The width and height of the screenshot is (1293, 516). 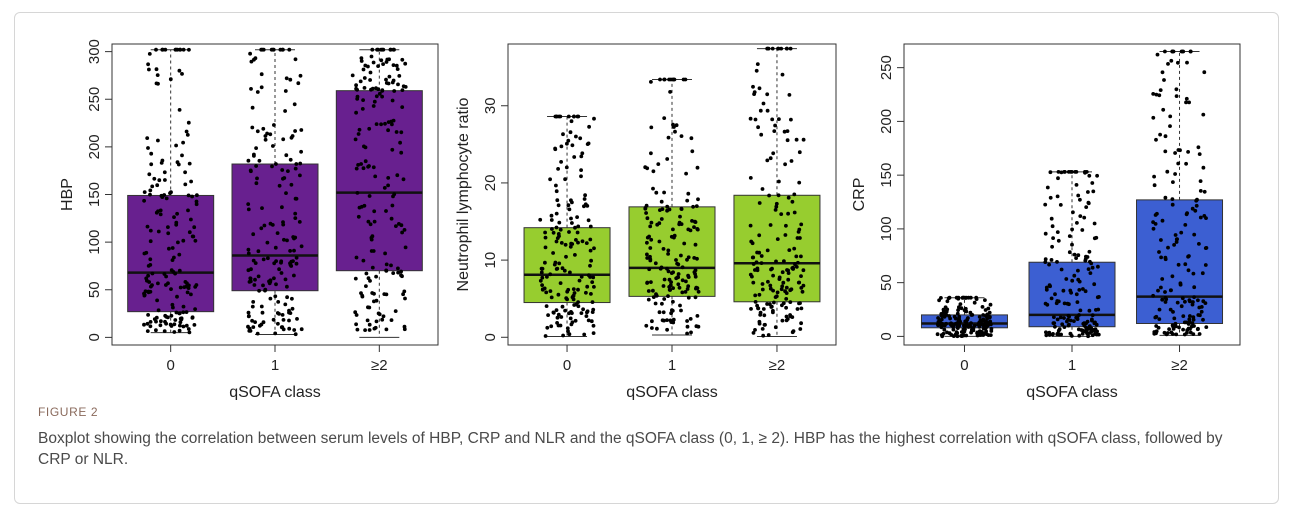 What do you see at coordinates (886, 121) in the screenshot?
I see `y-tick-label: 200` at bounding box center [886, 121].